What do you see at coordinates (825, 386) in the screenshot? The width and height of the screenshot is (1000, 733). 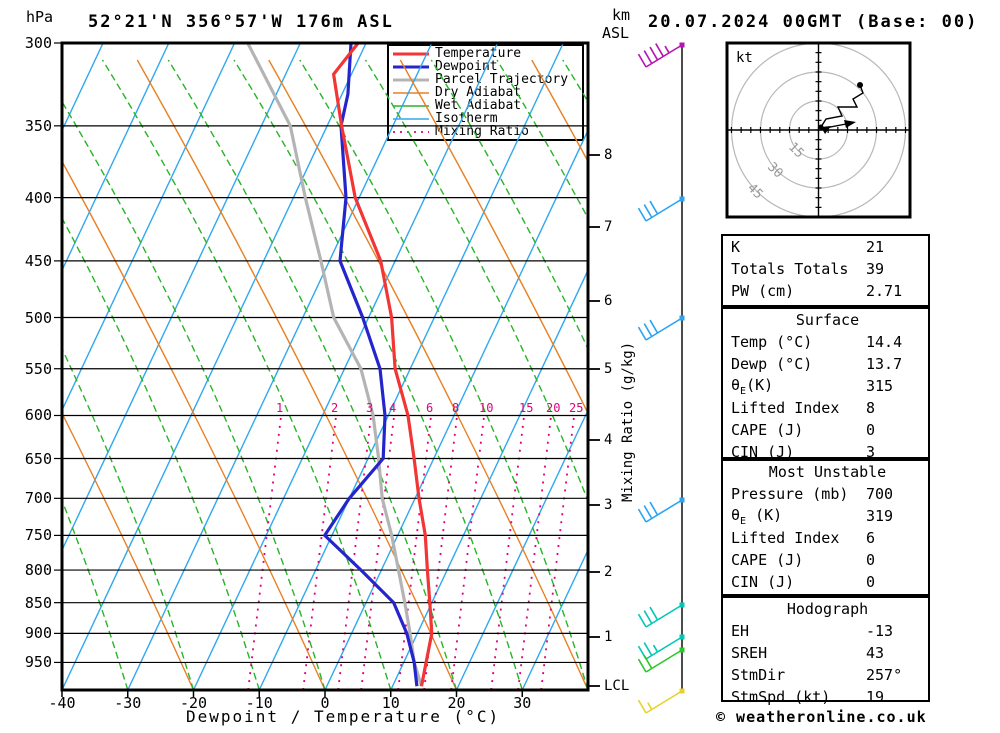 I see `table-row: θE(K) 315` at bounding box center [825, 386].